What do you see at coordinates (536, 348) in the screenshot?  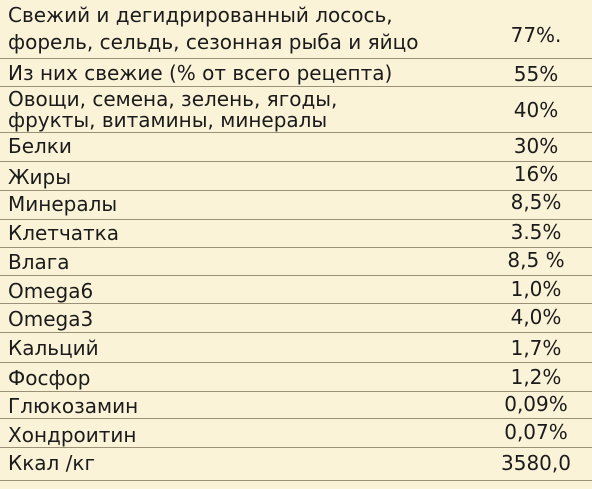 I see `row-value-calcium: 1,7%` at bounding box center [536, 348].